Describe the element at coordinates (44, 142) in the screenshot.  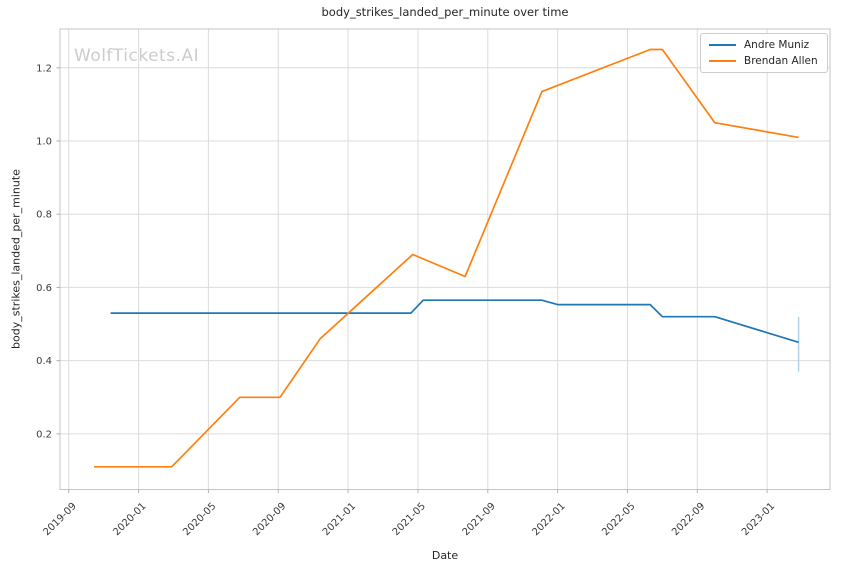
I see `y-tick-label: 1.0` at that location.